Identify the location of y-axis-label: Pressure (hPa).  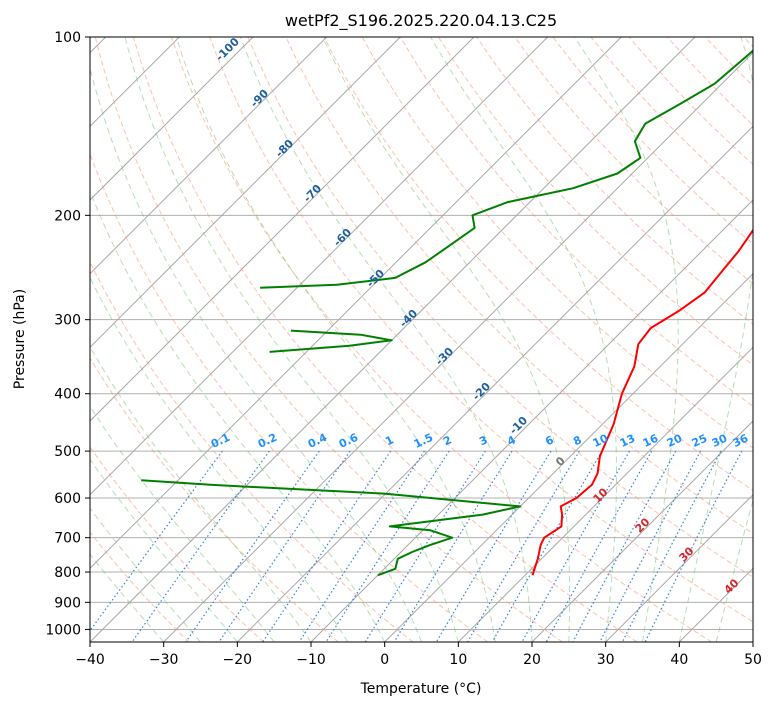
(20, 339).